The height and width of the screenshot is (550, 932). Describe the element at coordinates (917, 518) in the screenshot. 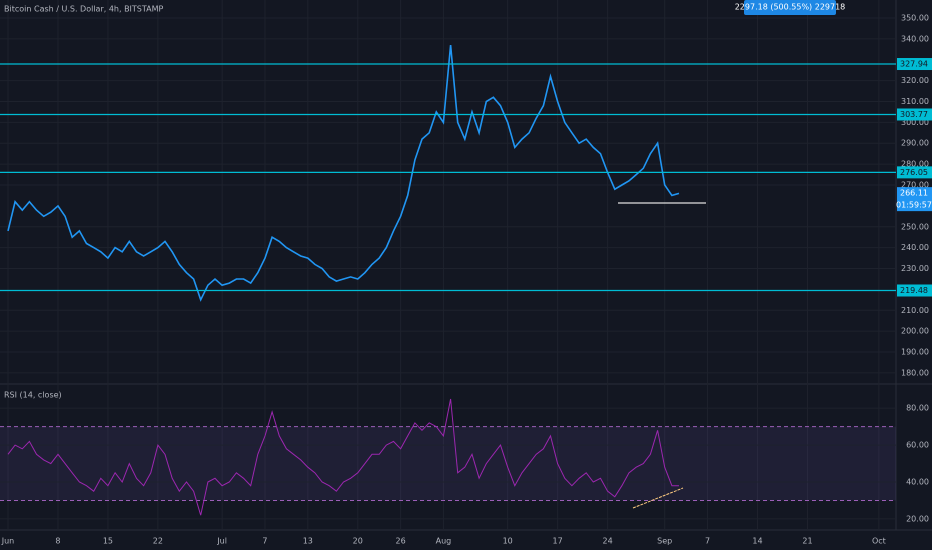

I see `y-tick-label: 20.00` at that location.